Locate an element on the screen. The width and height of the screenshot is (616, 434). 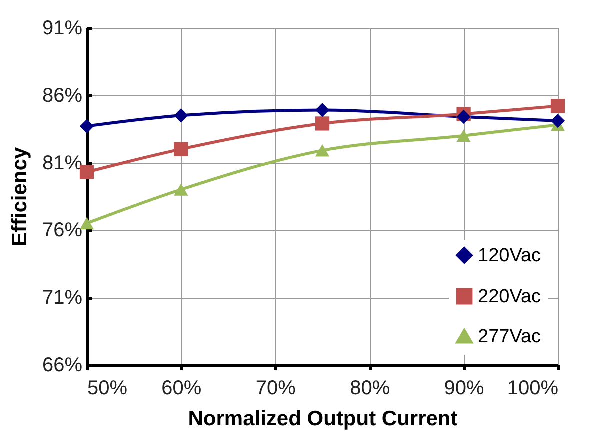
legend-label: 220Vac is located at coordinates (510, 297).